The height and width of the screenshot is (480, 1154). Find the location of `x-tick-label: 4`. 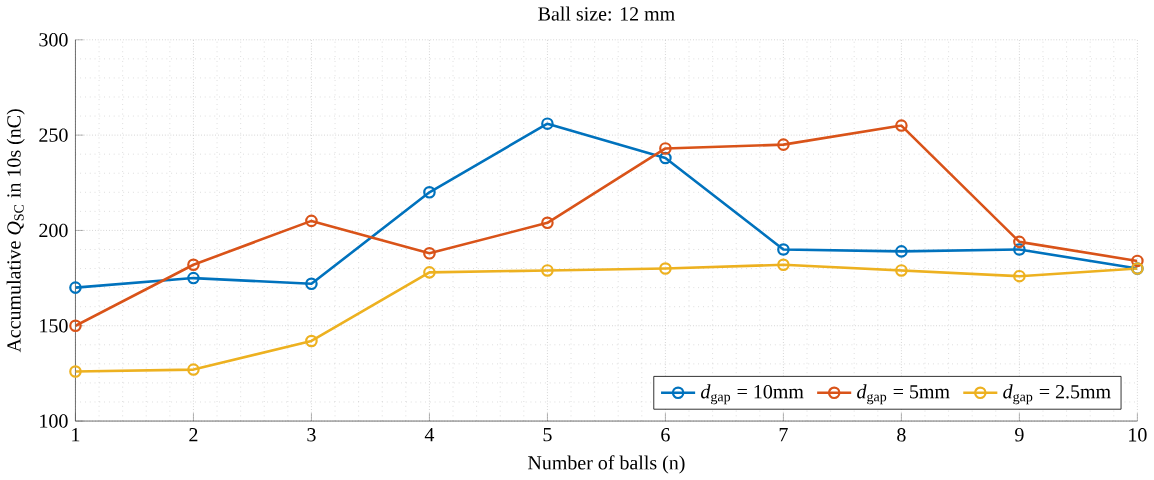

x-tick-label: 4 is located at coordinates (429, 434).